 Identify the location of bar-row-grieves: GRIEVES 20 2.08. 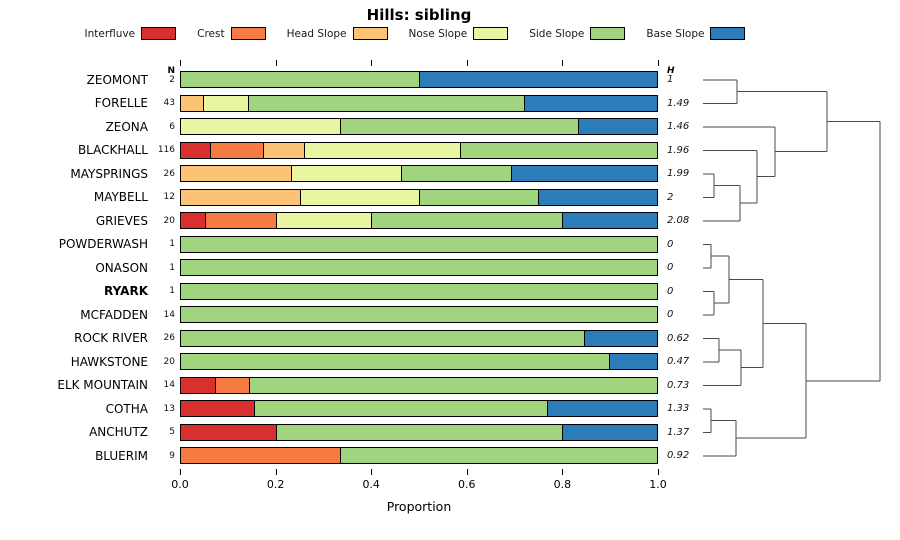
(450, 221).